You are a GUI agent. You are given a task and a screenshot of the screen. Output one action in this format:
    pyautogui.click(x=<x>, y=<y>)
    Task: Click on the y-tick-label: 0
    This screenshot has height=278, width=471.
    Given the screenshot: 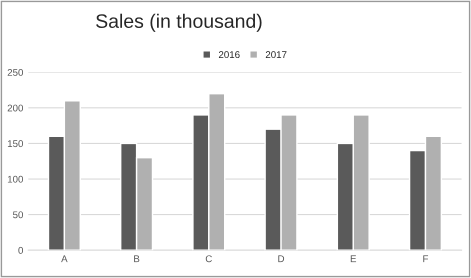 What is the action you would take?
    pyautogui.click(x=21, y=250)
    